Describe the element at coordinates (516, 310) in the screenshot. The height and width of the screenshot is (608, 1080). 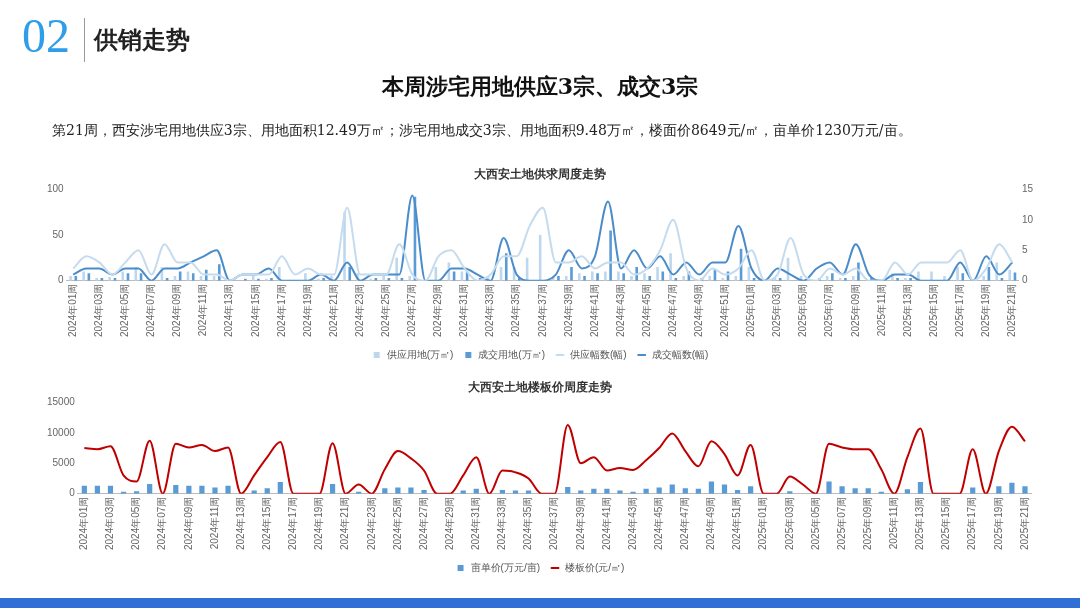
I see `x-tick-label: 2024年35周` at that location.